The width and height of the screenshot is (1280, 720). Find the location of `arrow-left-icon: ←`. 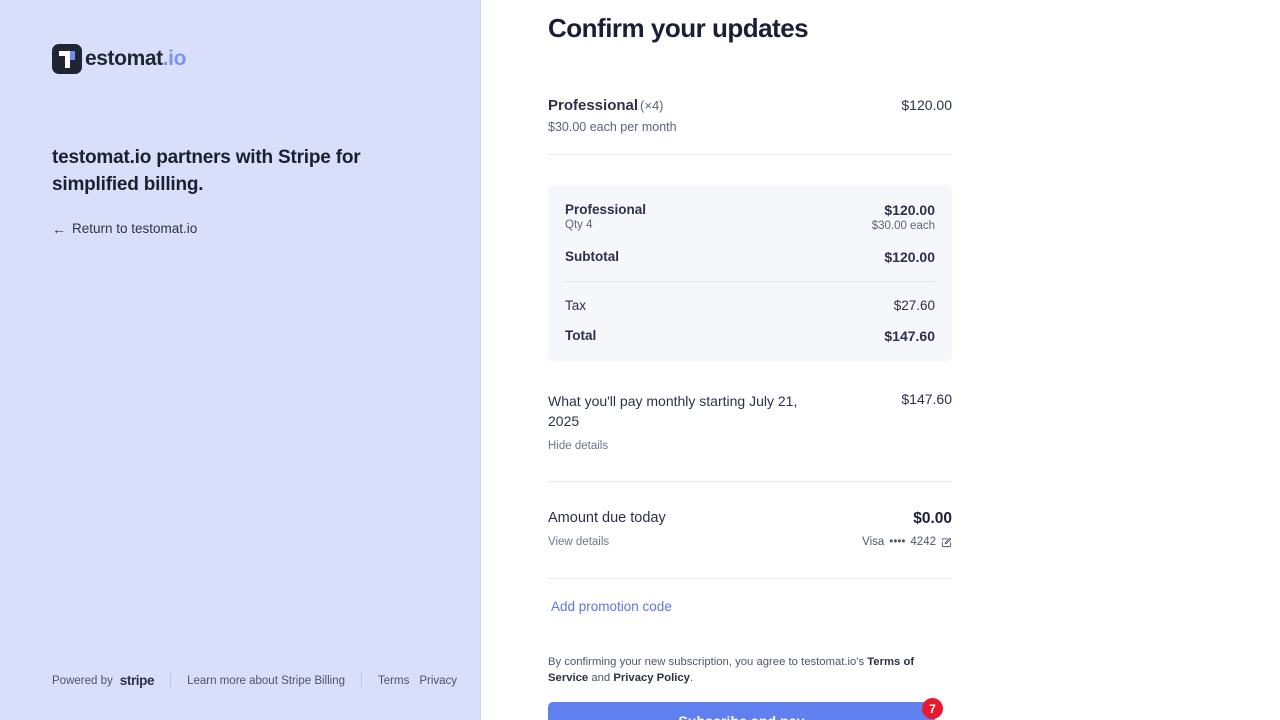

arrow-left-icon: ← is located at coordinates (59, 228).